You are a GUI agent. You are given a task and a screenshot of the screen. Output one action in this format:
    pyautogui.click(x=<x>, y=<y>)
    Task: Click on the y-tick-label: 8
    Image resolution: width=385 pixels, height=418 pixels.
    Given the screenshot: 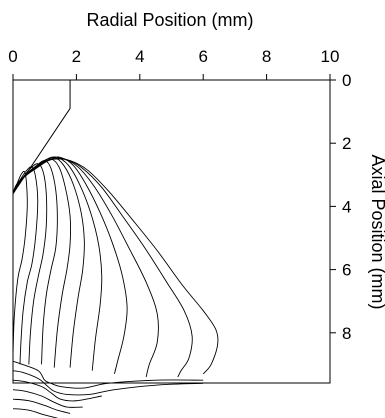 What is the action you would take?
    pyautogui.click(x=346, y=333)
    